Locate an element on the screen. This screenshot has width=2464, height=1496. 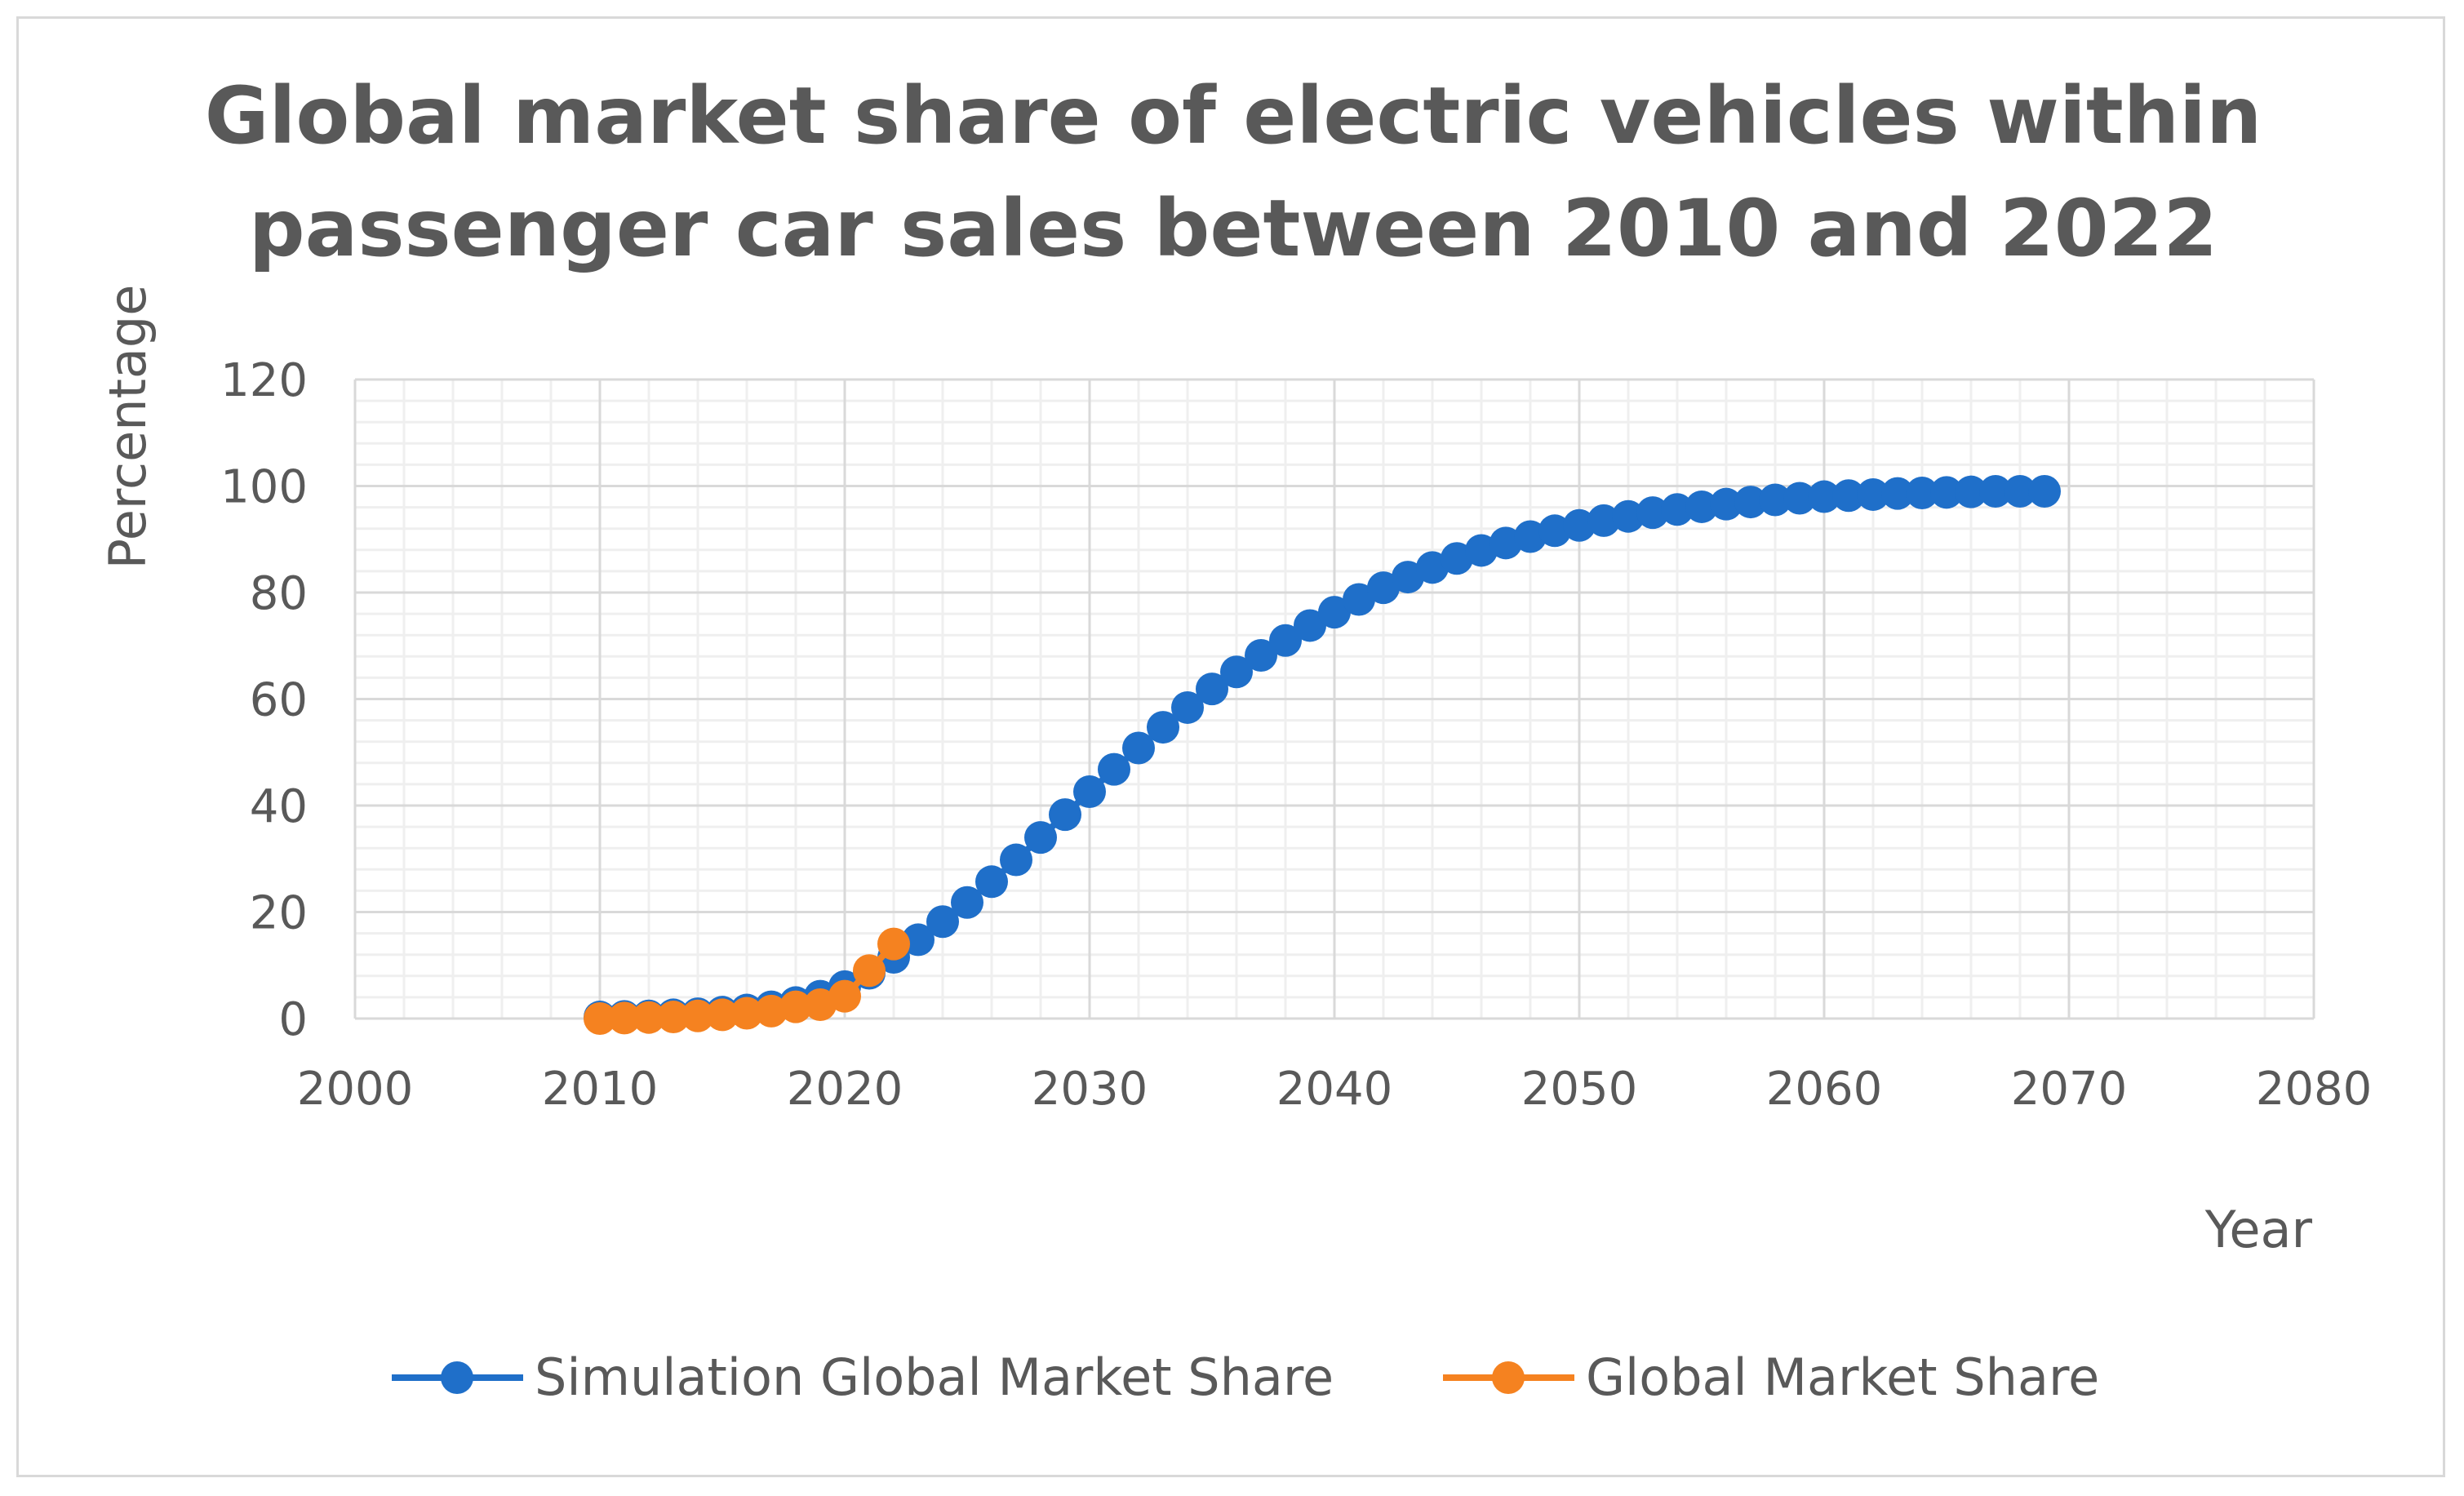
x-axis-ticks: 2000 2010 2020 2030 2040 2050 2060 2070 2080 is located at coordinates (1335, 1089).